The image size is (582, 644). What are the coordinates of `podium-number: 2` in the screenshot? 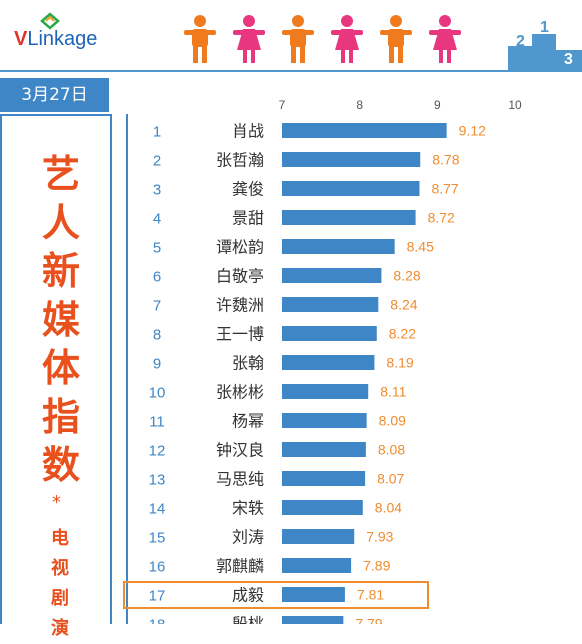 It's located at (520, 41).